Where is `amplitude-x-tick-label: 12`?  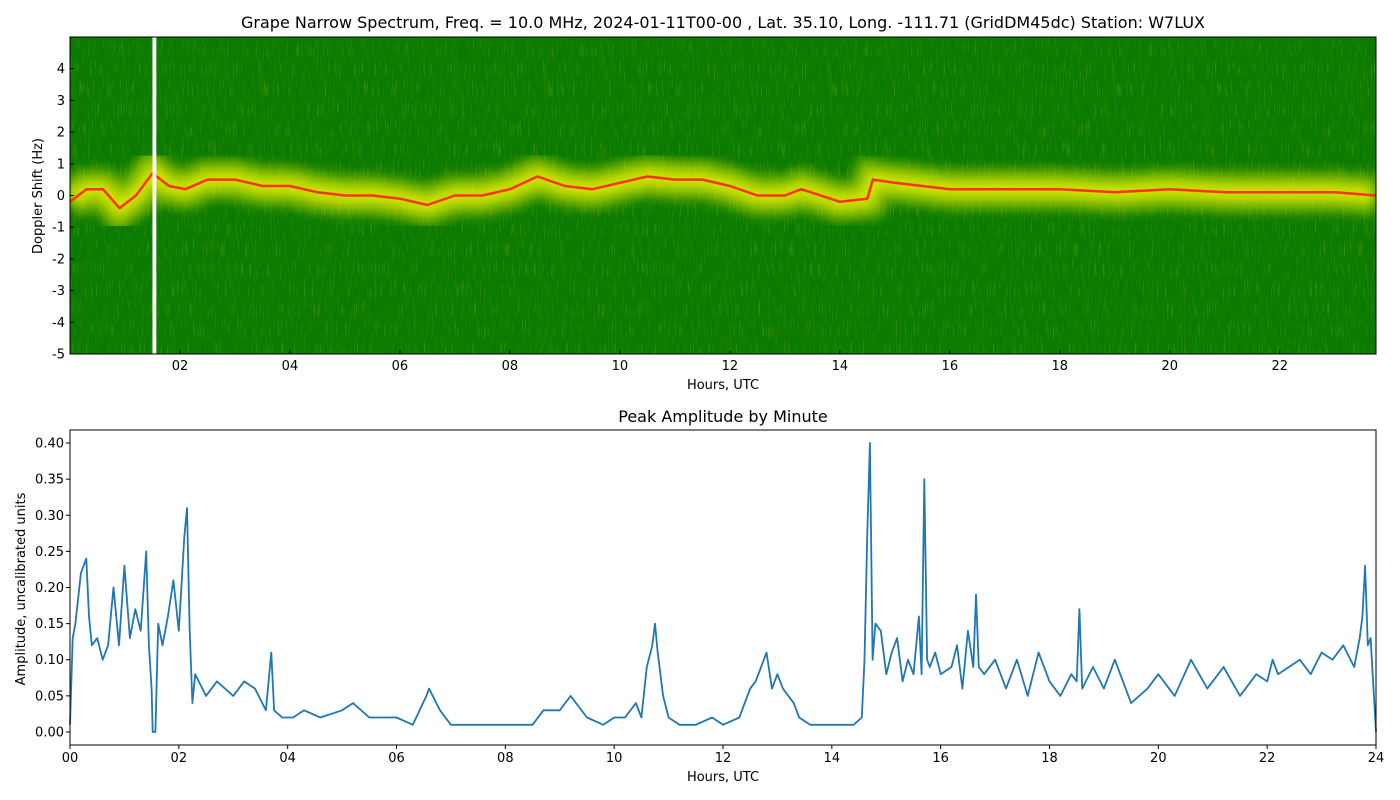
amplitude-x-tick-label: 12 is located at coordinates (723, 758).